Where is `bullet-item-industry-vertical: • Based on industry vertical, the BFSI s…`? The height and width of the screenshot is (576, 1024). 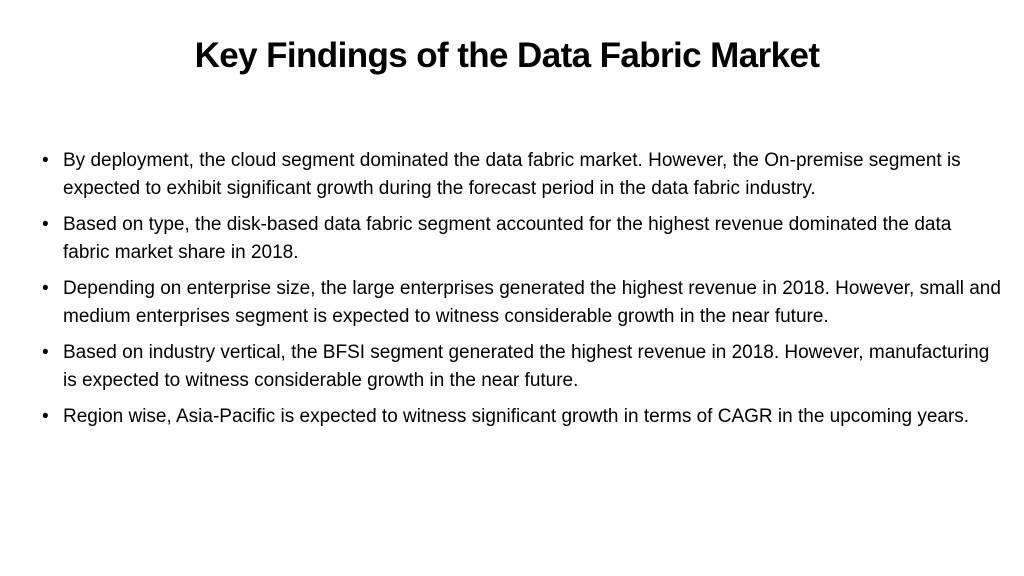
bullet-item-industry-vertical: • Based on industry vertical, the BFSI s… is located at coordinates (522, 367).